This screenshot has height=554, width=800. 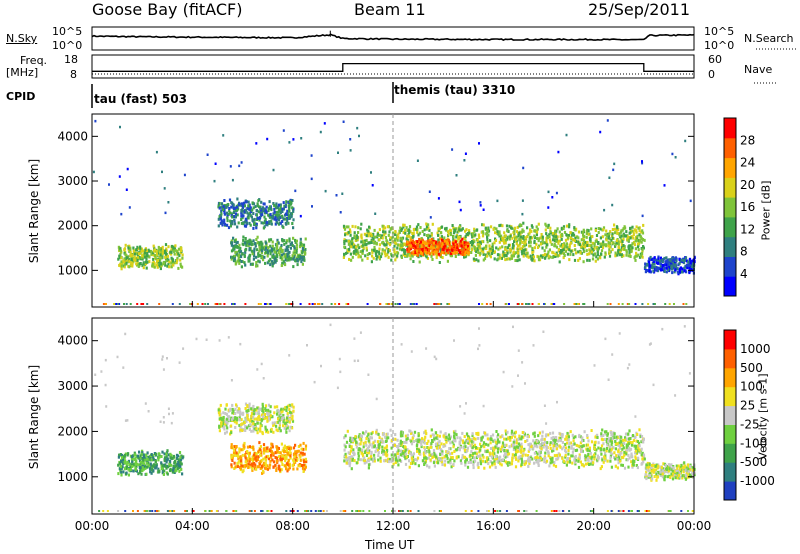 What do you see at coordinates (390, 545) in the screenshot?
I see `x-axis-label: Time UT` at bounding box center [390, 545].